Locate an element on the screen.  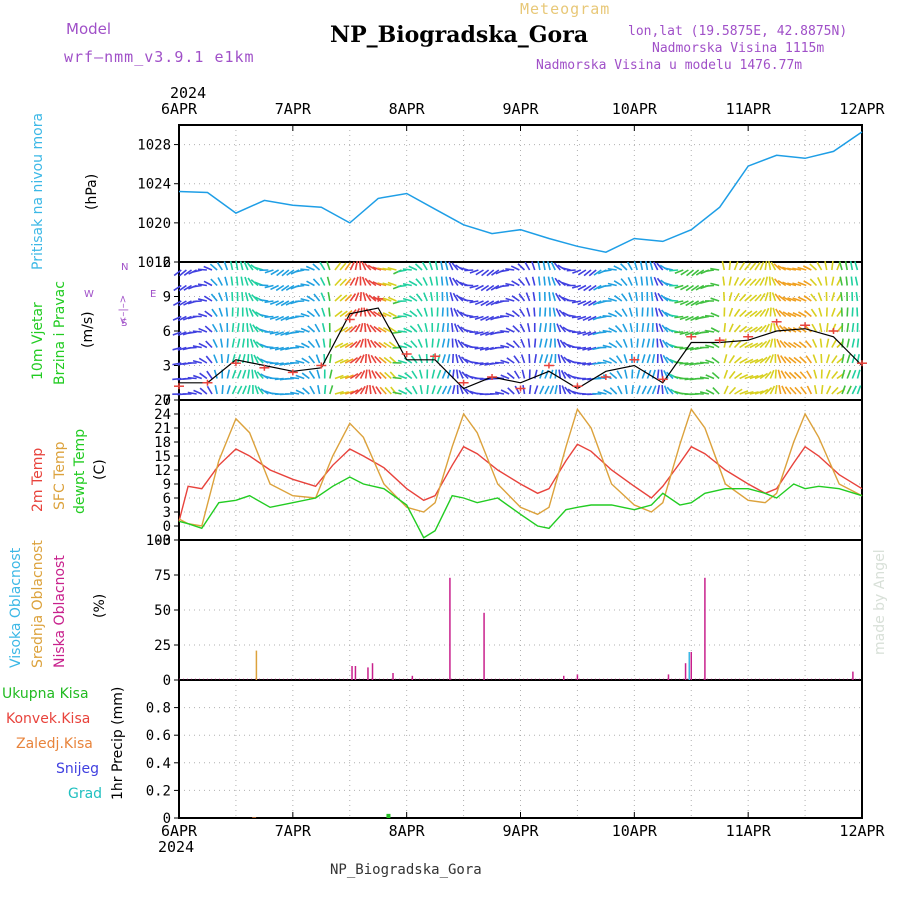
model-label: Model is located at coordinates (89, 29).